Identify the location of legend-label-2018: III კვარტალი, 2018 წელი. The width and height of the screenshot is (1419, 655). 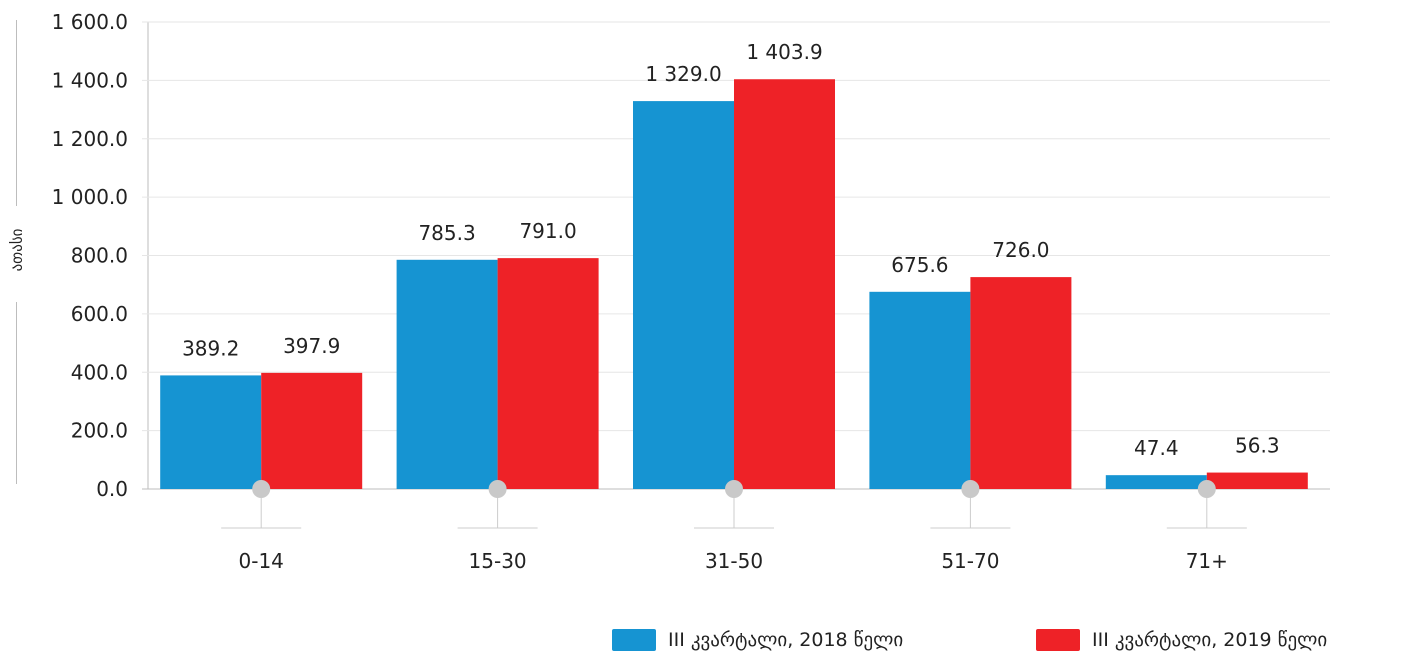
(786, 640).